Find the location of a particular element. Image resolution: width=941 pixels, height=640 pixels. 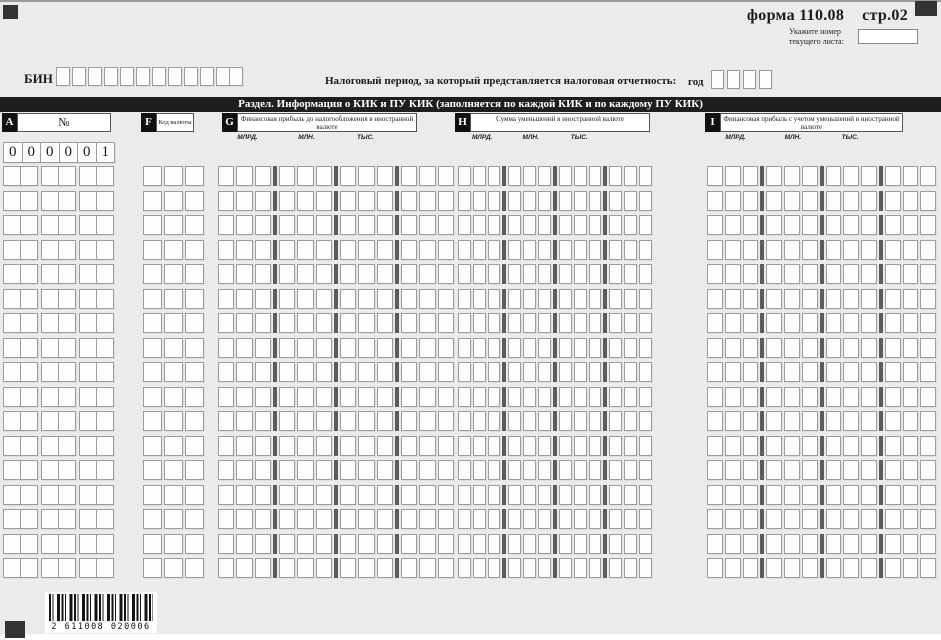

year-digit-cell is located at coordinates (717, 79).